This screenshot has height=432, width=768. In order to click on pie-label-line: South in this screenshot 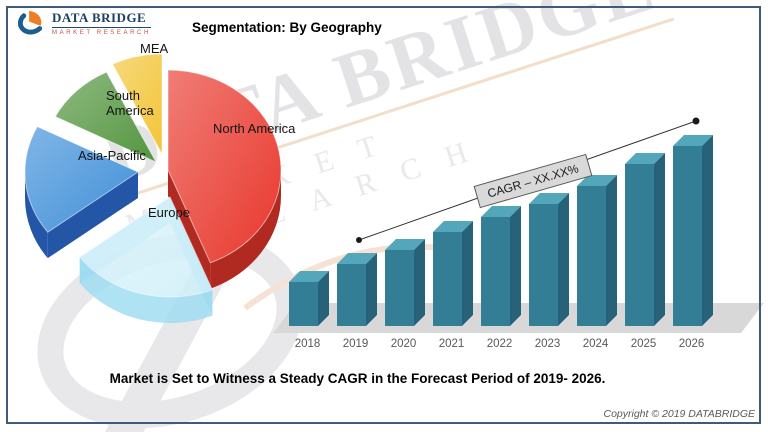, I will do `click(123, 95)`.